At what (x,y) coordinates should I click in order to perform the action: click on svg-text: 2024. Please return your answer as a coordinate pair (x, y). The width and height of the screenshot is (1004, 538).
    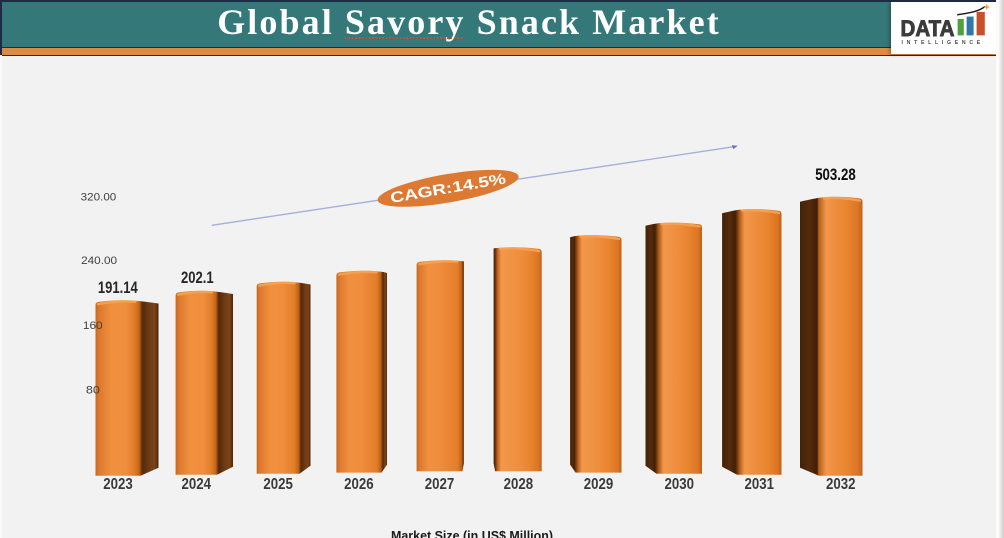
    Looking at the image, I should click on (197, 484).